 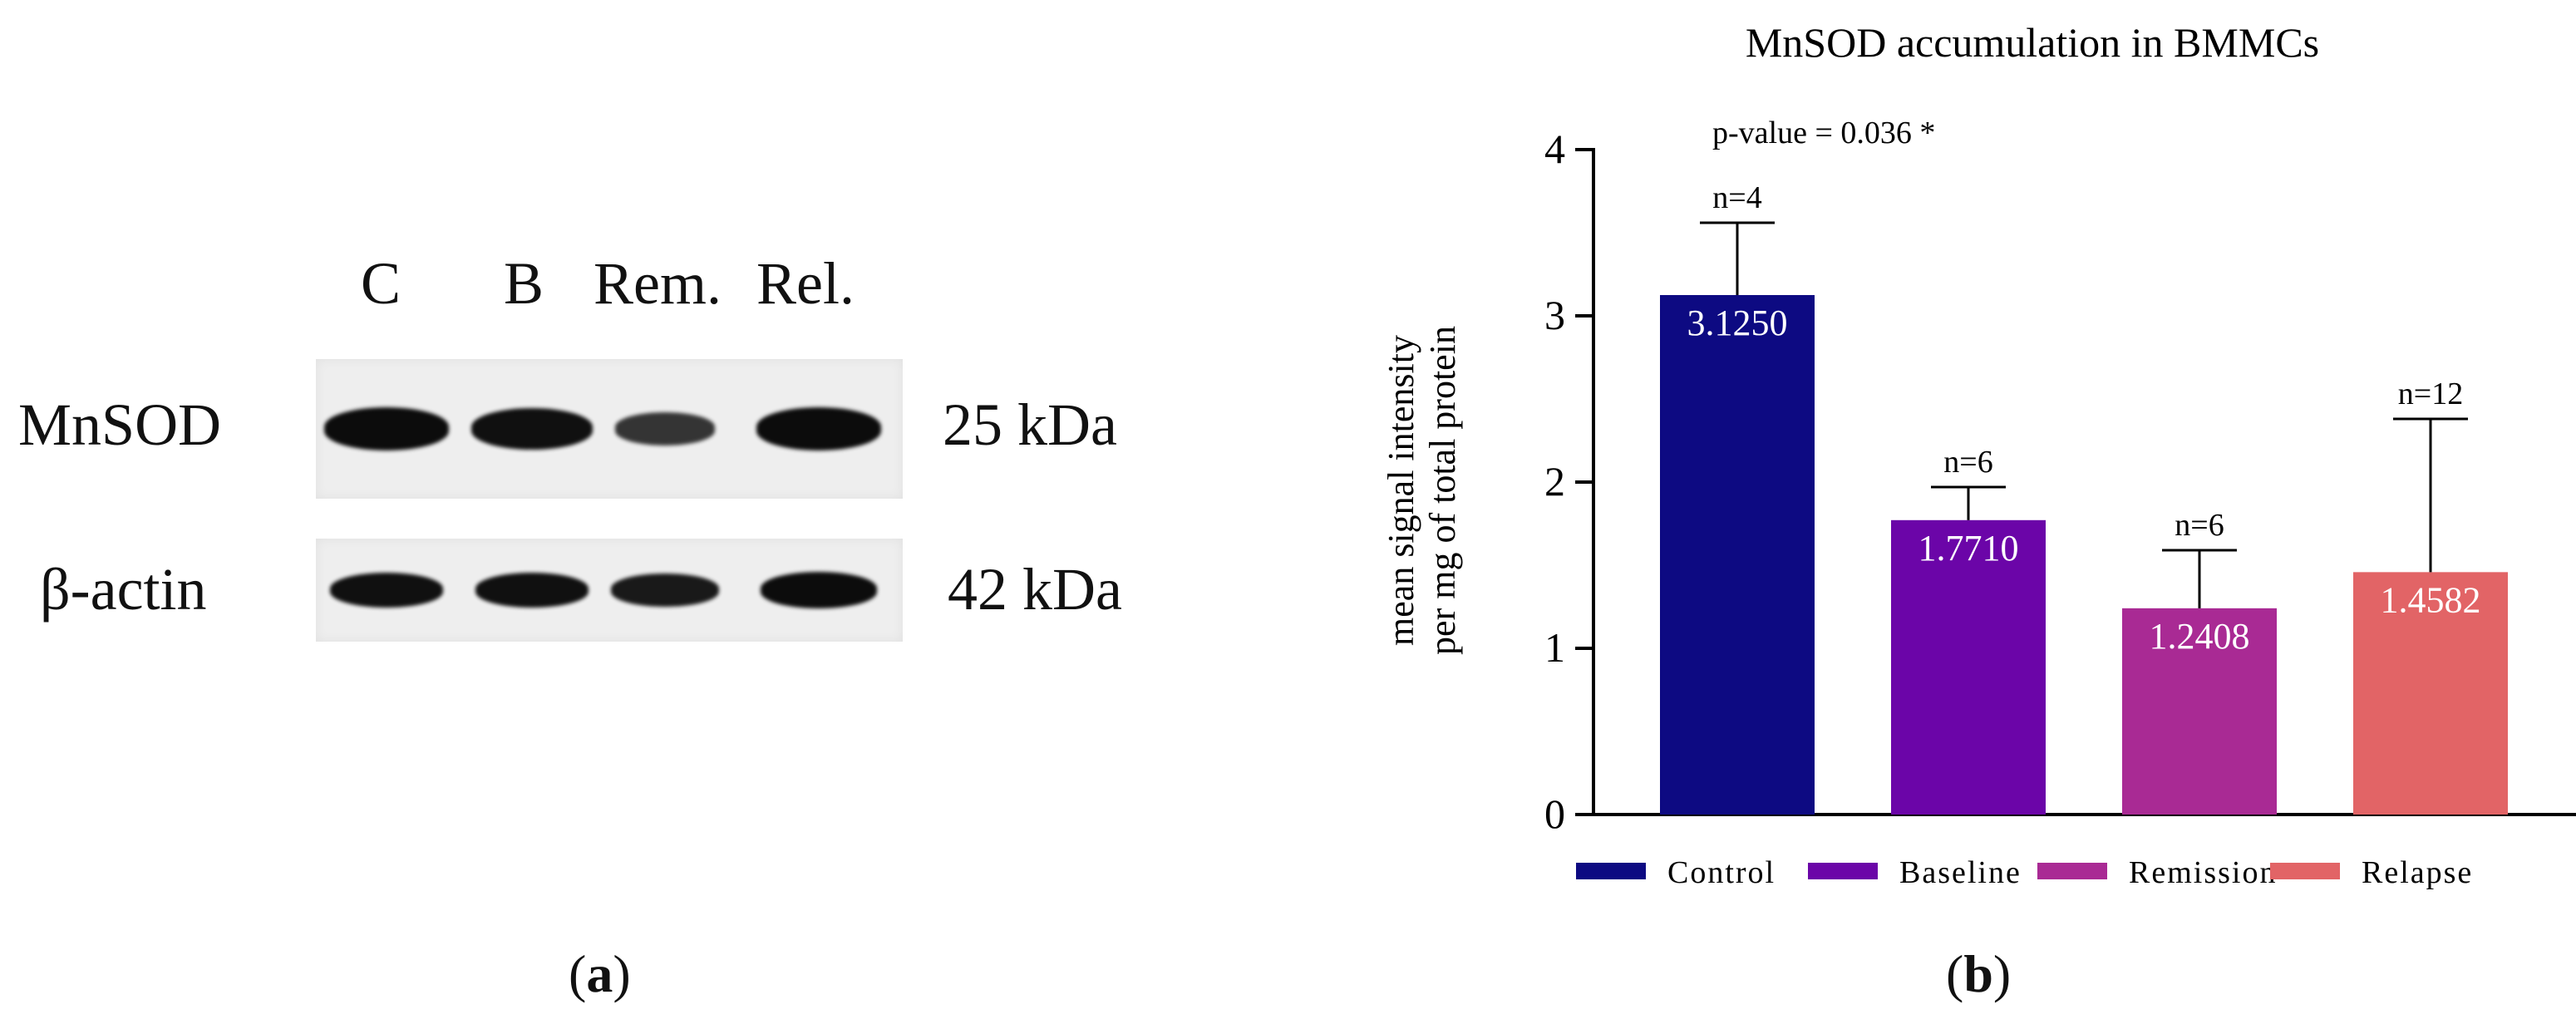 What do you see at coordinates (524, 283) in the screenshot?
I see `lane-label-baseline: B` at bounding box center [524, 283].